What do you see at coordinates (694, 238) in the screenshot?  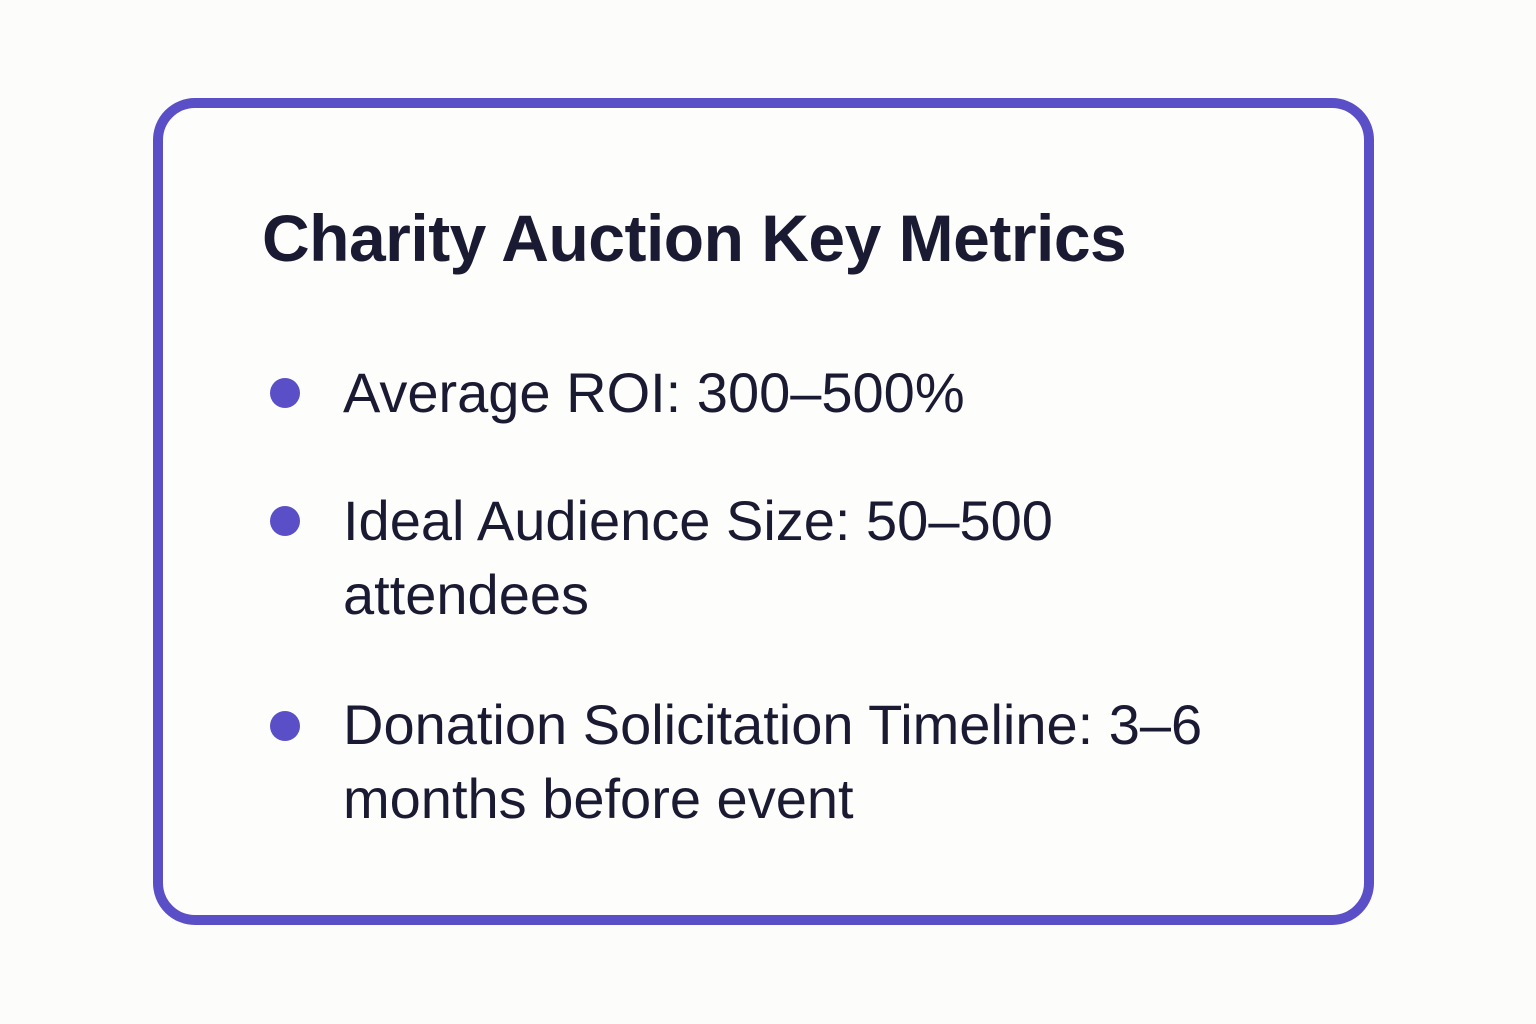 I see `card-title: Charity Auction Key Metrics` at bounding box center [694, 238].